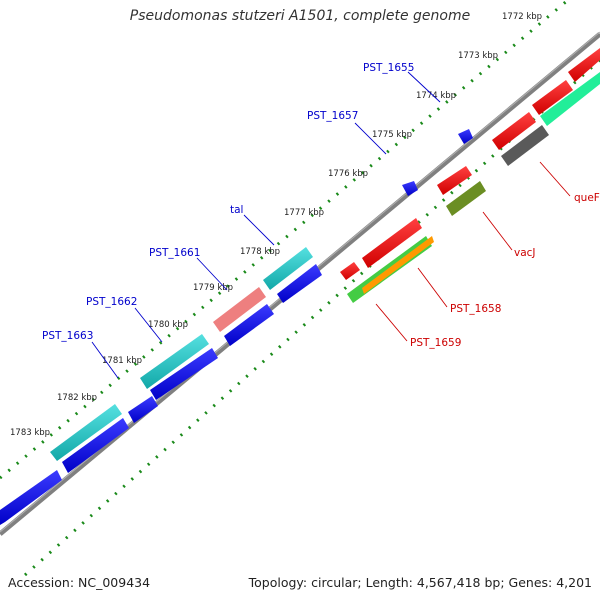  I want to click on gene-label: tal, so click(236, 210).